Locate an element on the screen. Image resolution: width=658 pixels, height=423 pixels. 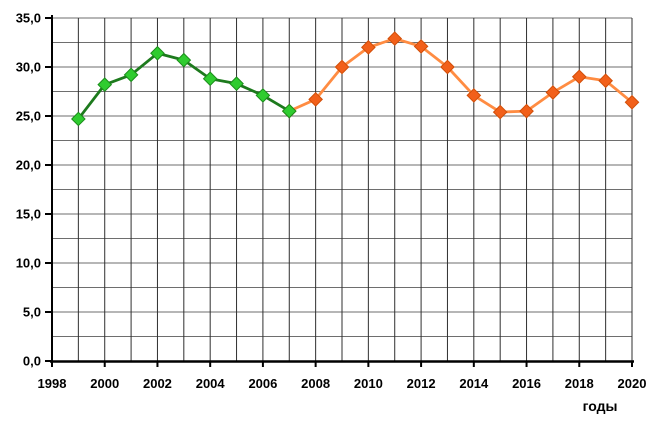
data-point-2002 is located at coordinates (157, 53).